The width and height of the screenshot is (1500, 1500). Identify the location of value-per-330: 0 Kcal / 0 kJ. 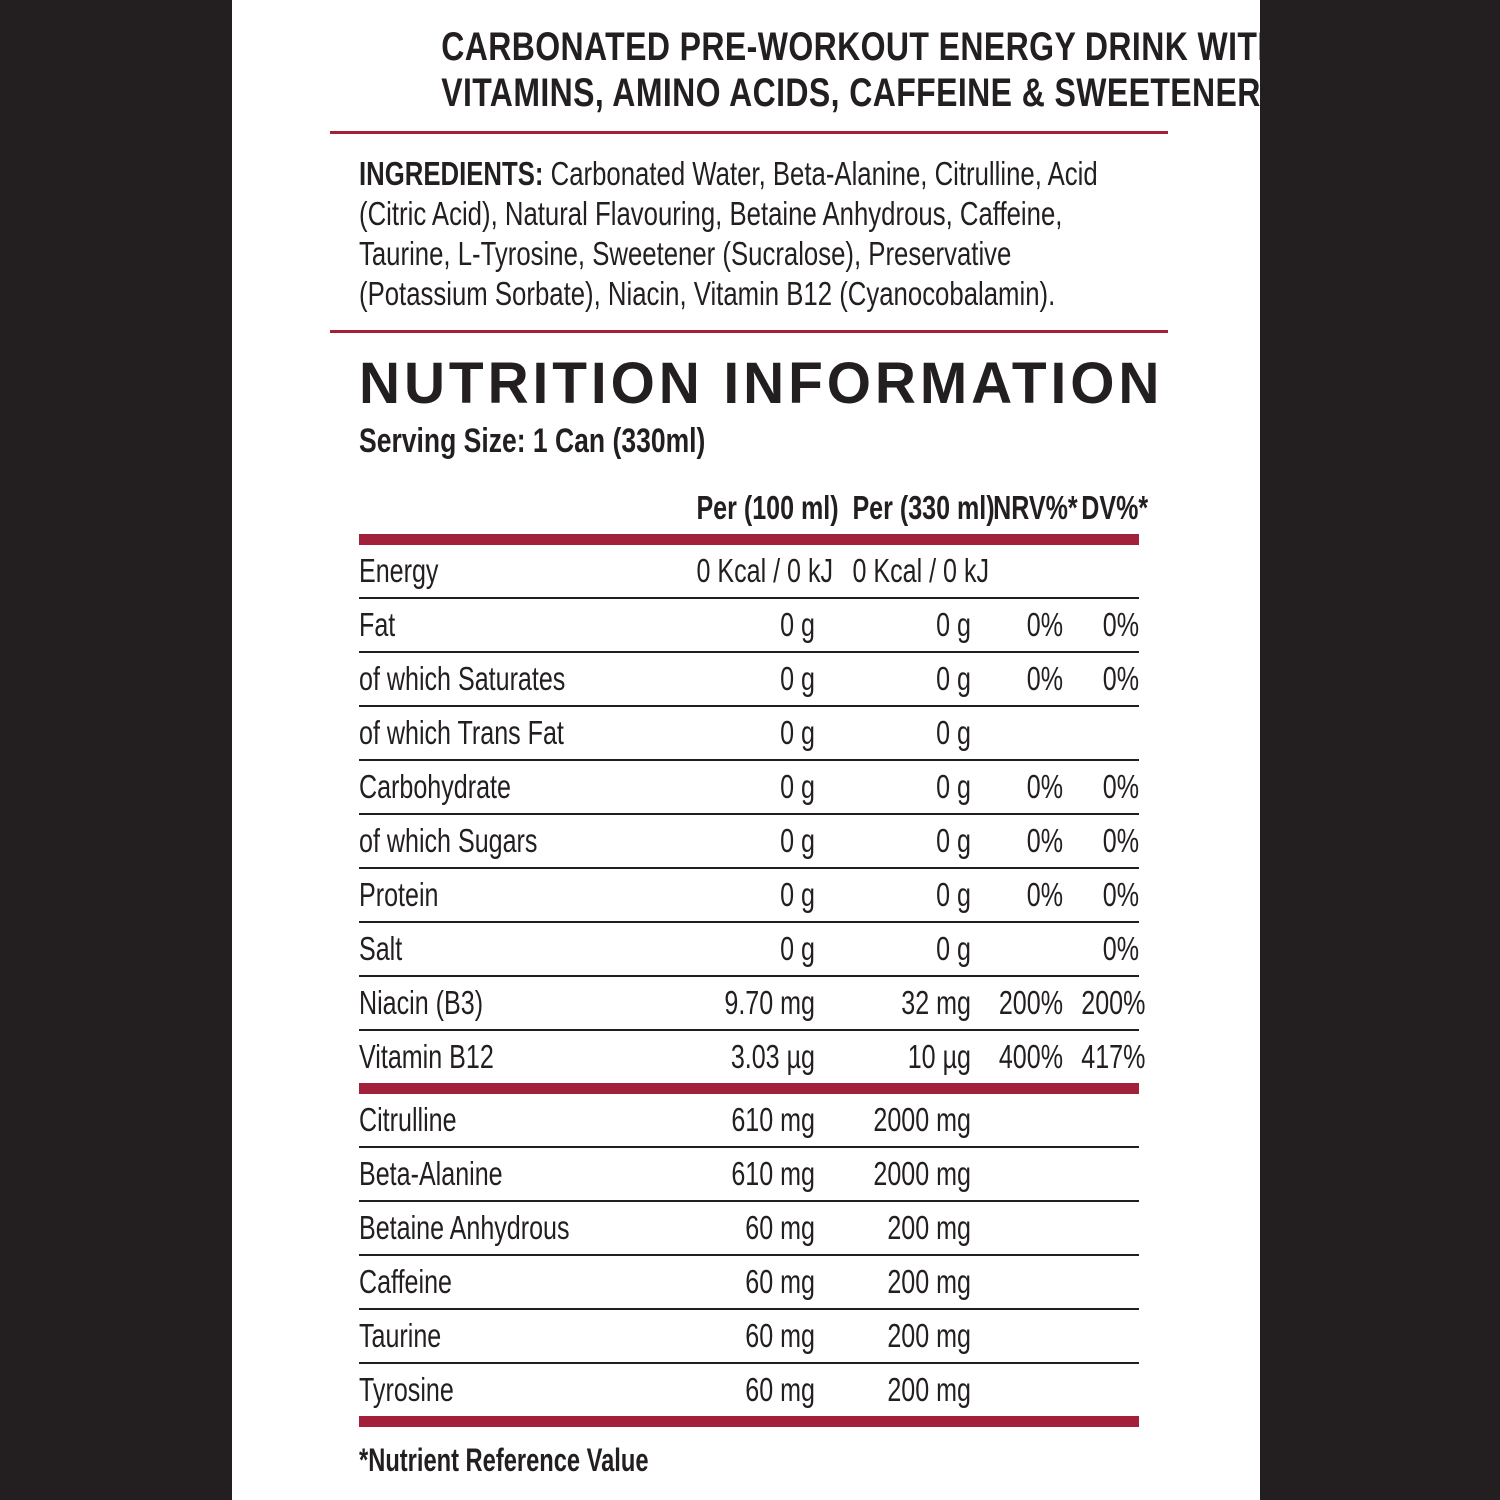
(902, 572).